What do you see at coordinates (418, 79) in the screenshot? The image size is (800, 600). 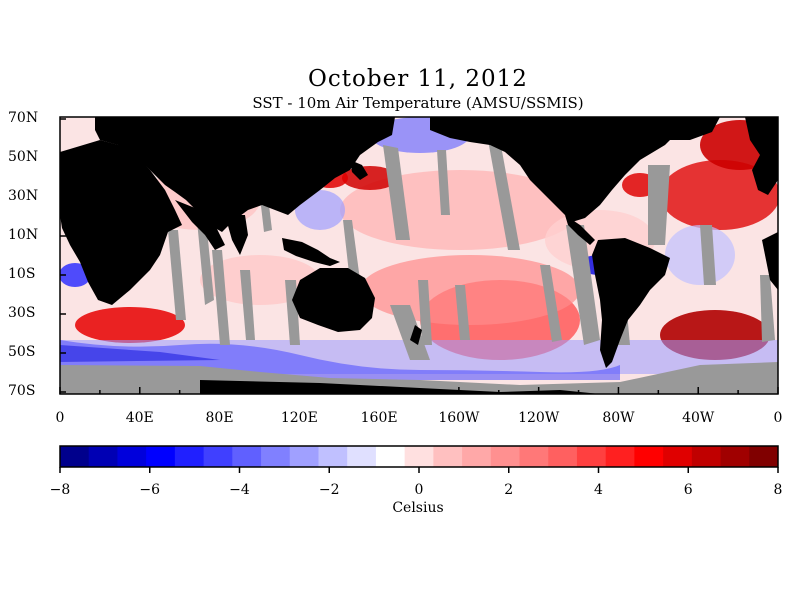 I see `map-title: October 11, 2012` at bounding box center [418, 79].